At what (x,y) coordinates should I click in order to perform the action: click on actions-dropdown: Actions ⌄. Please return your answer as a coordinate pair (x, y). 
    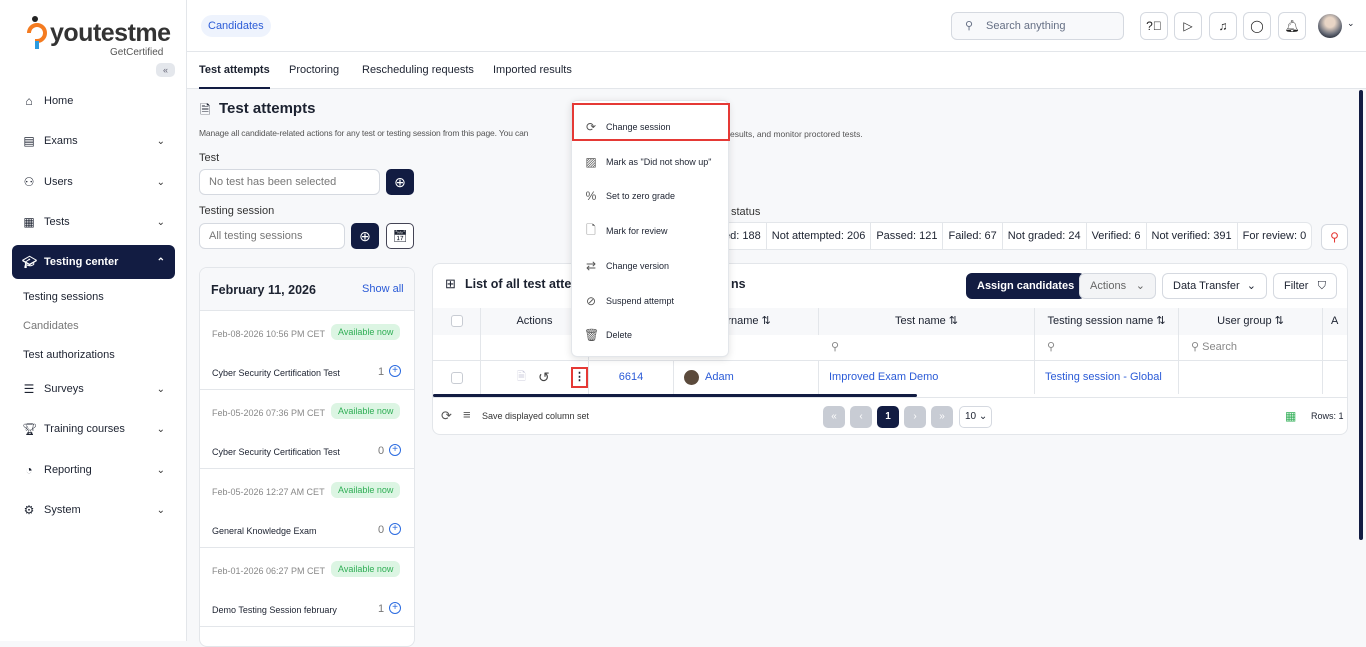
    Looking at the image, I should click on (1117, 286).